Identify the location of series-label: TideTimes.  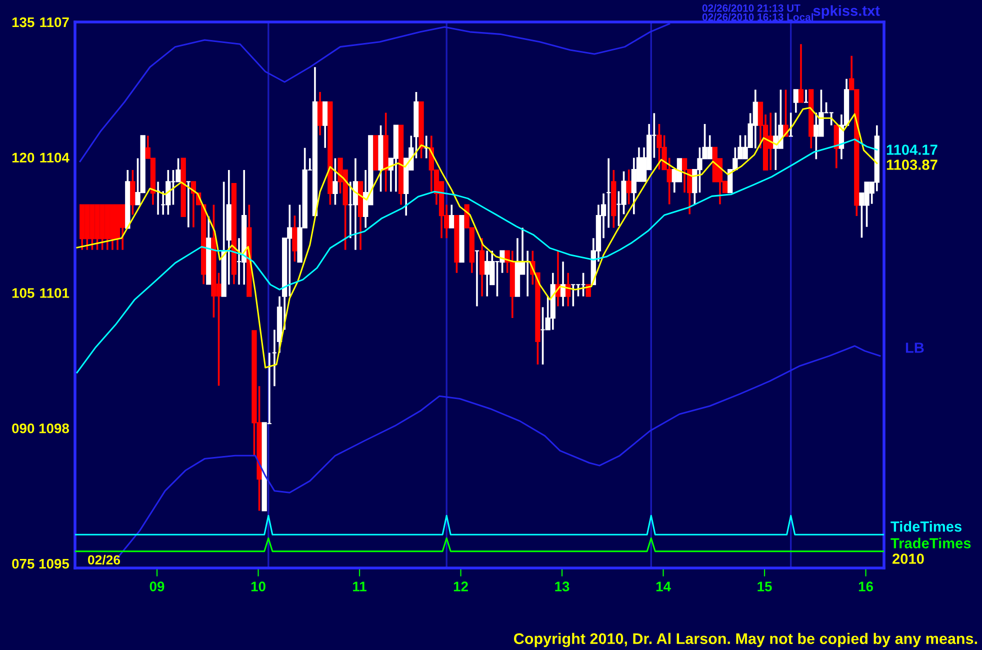
(926, 526).